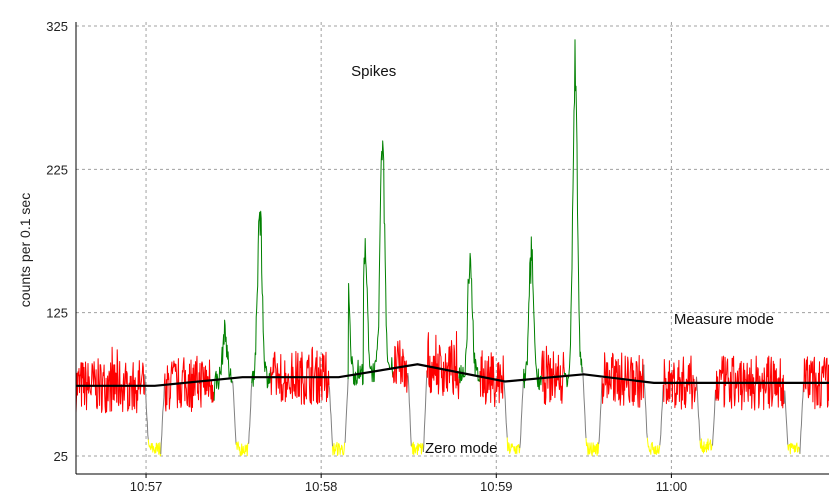 The width and height of the screenshot is (829, 500). I want to click on baseline-line, so click(452, 375).